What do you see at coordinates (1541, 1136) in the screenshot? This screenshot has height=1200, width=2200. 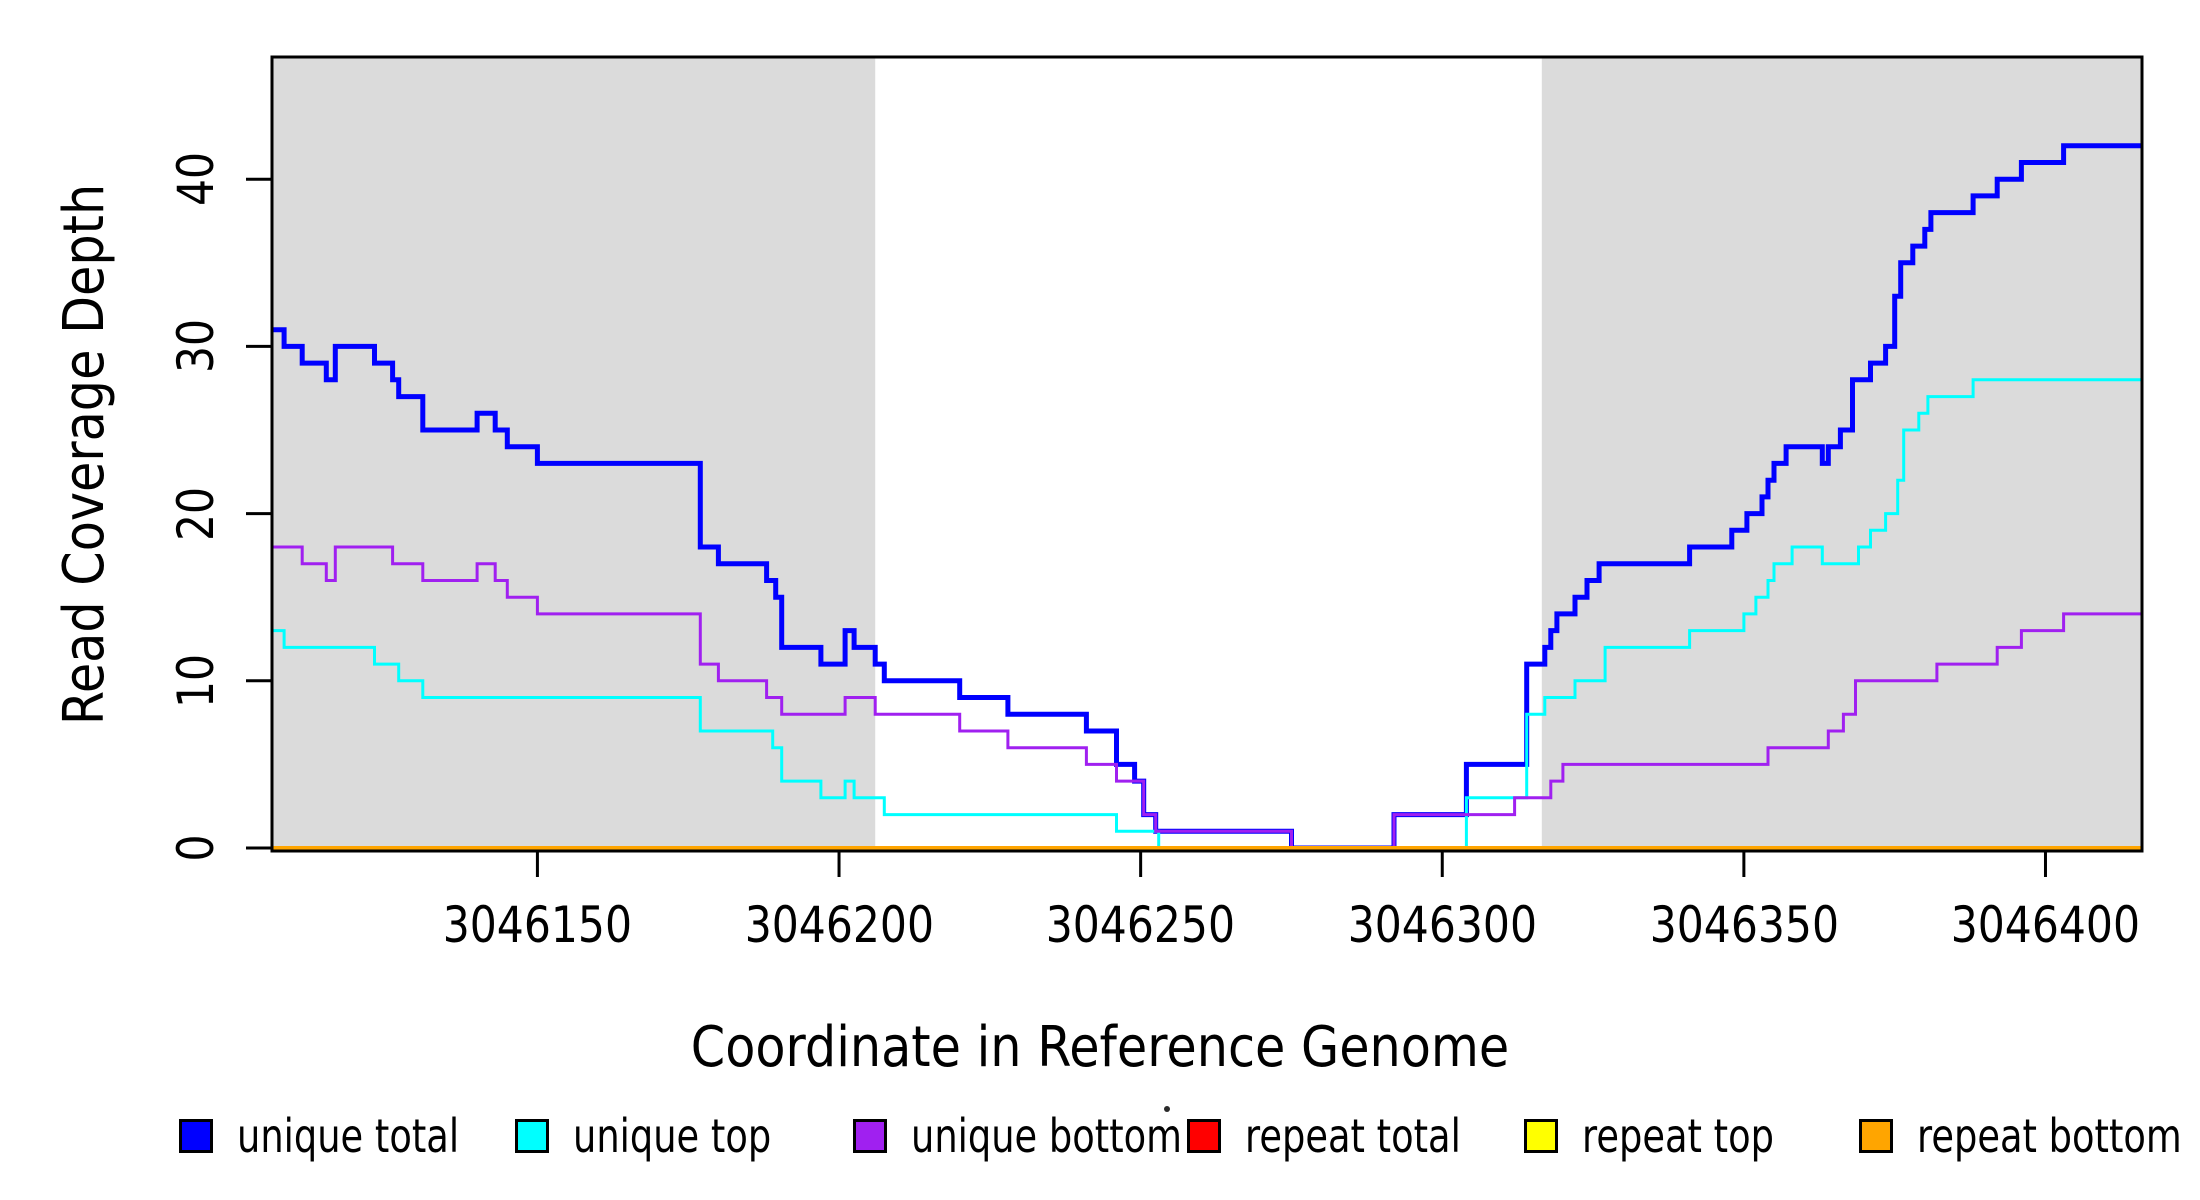 I see `legend-swatch-repeat-top` at bounding box center [1541, 1136].